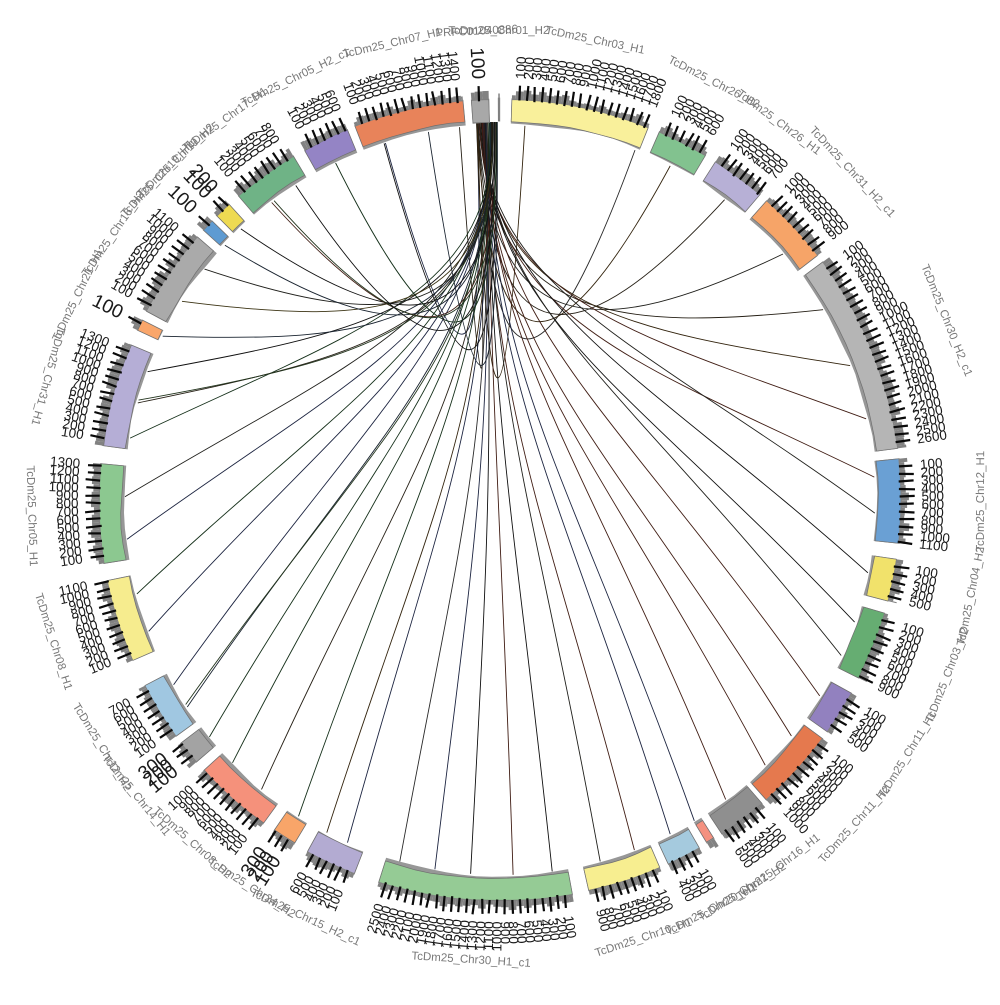  Describe the element at coordinates (65, 463) in the screenshot. I see `svg-text: 1300` at that location.